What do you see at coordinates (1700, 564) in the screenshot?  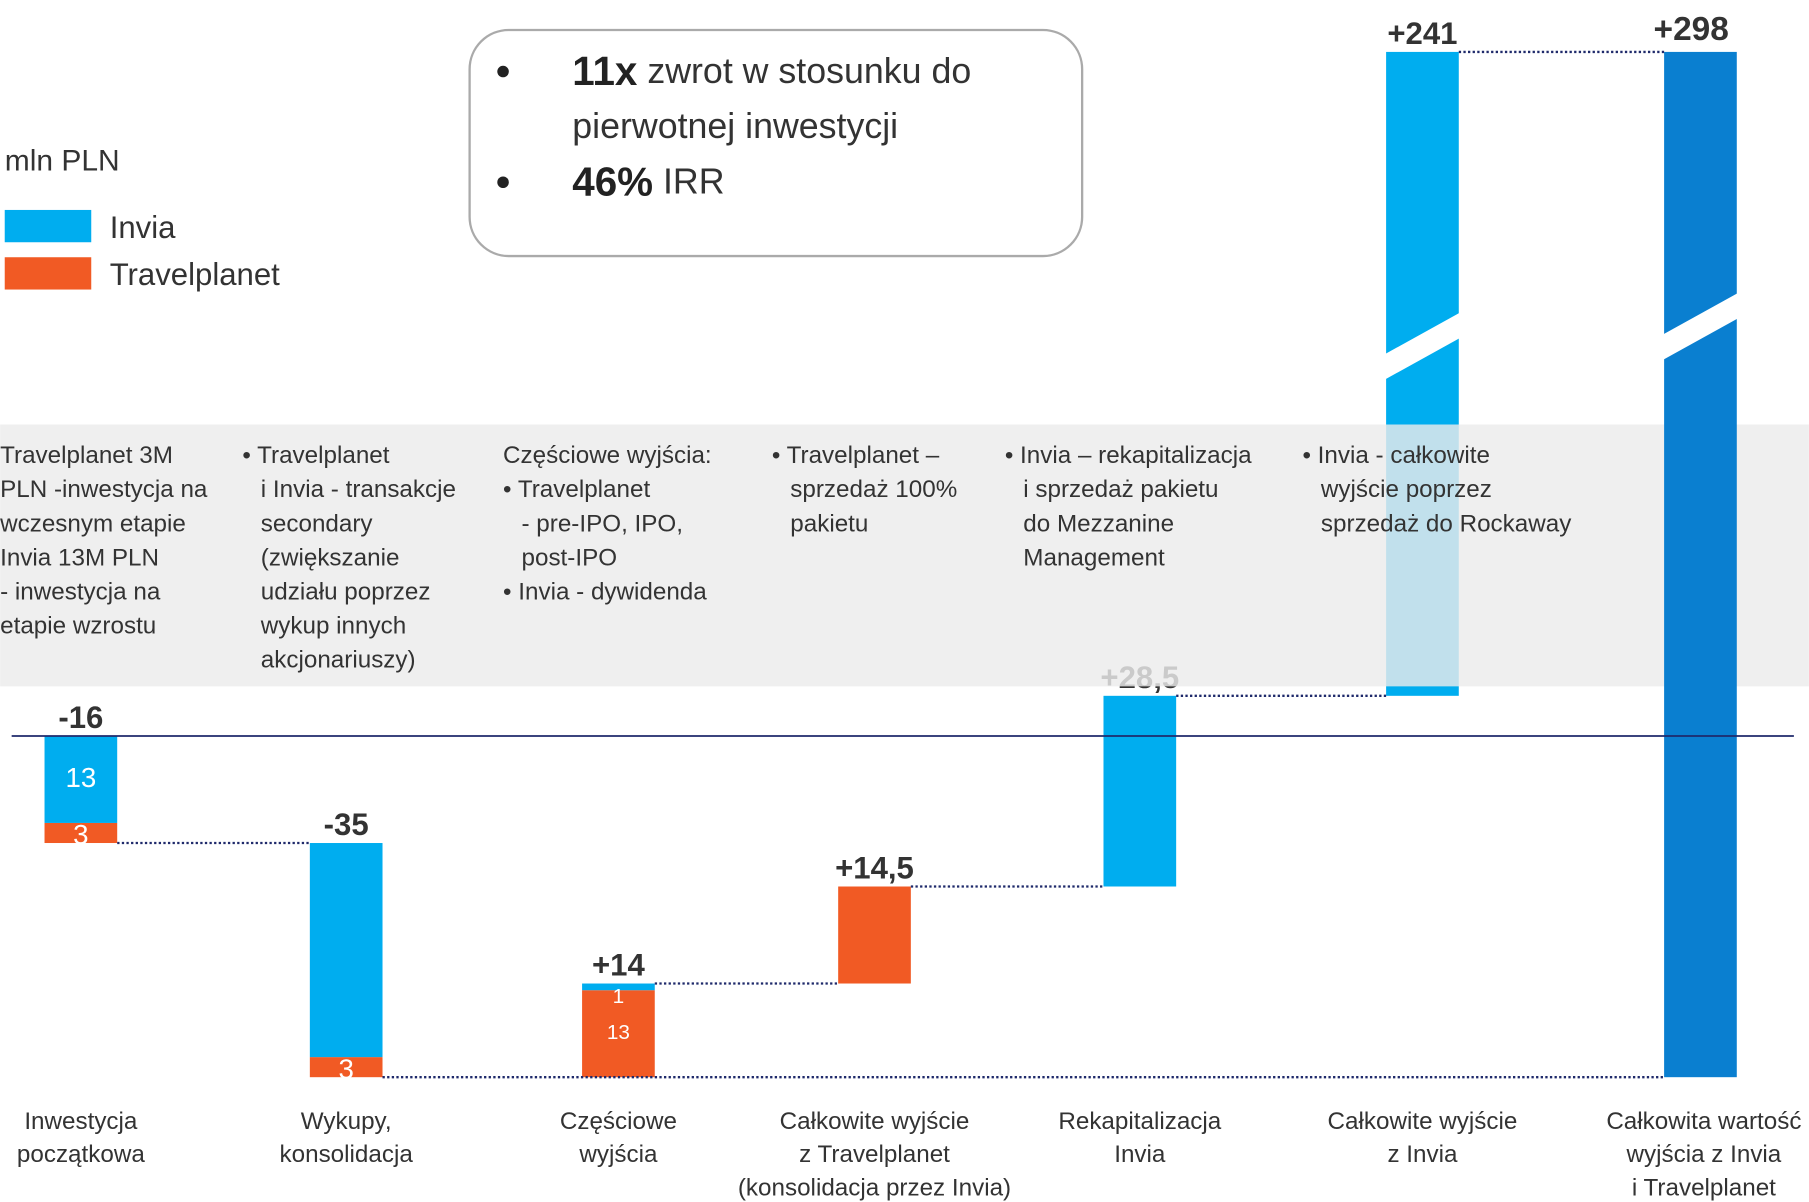 I see `total-bar` at bounding box center [1700, 564].